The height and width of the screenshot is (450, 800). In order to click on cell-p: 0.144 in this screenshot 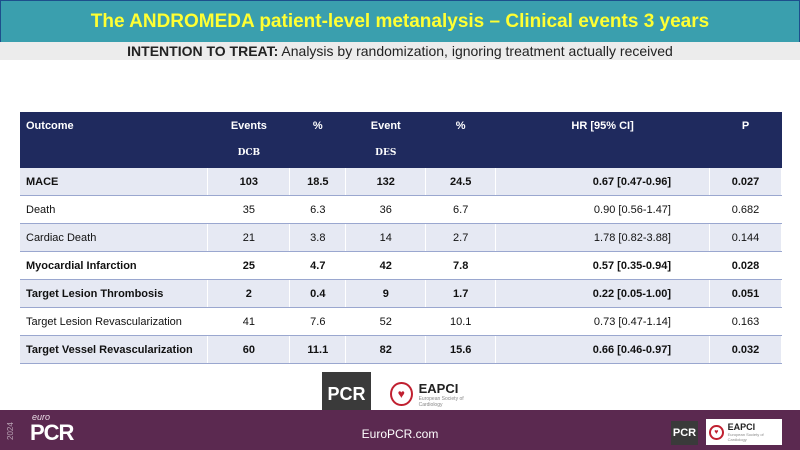, I will do `click(746, 237)`.